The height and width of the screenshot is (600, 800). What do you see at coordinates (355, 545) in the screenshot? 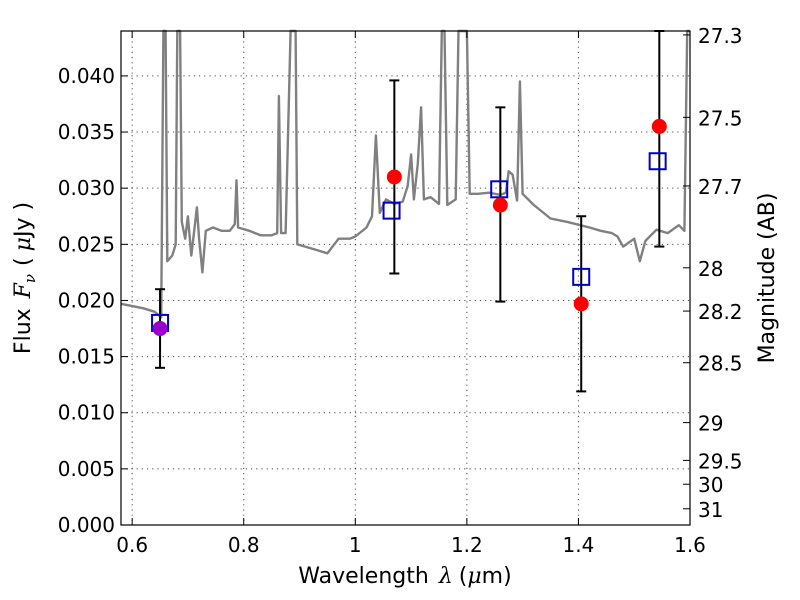
I see `x-tick-label: 1` at bounding box center [355, 545].